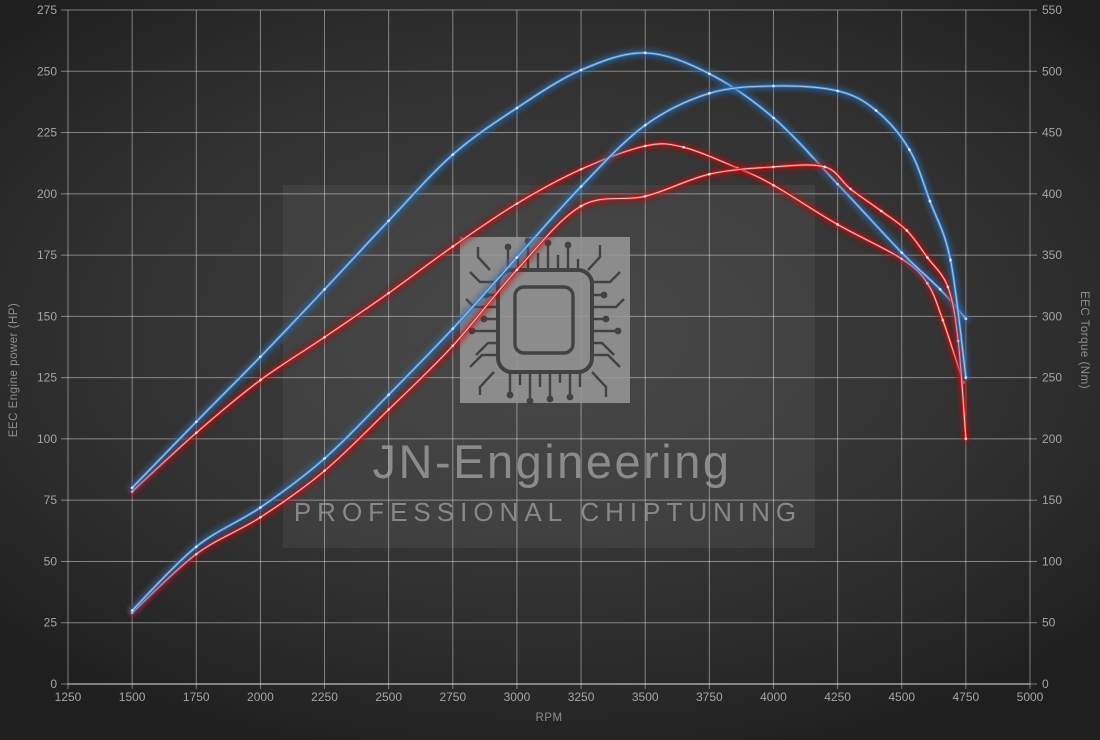 The height and width of the screenshot is (740, 1100). I want to click on left-tick-label: 275, so click(47, 10).